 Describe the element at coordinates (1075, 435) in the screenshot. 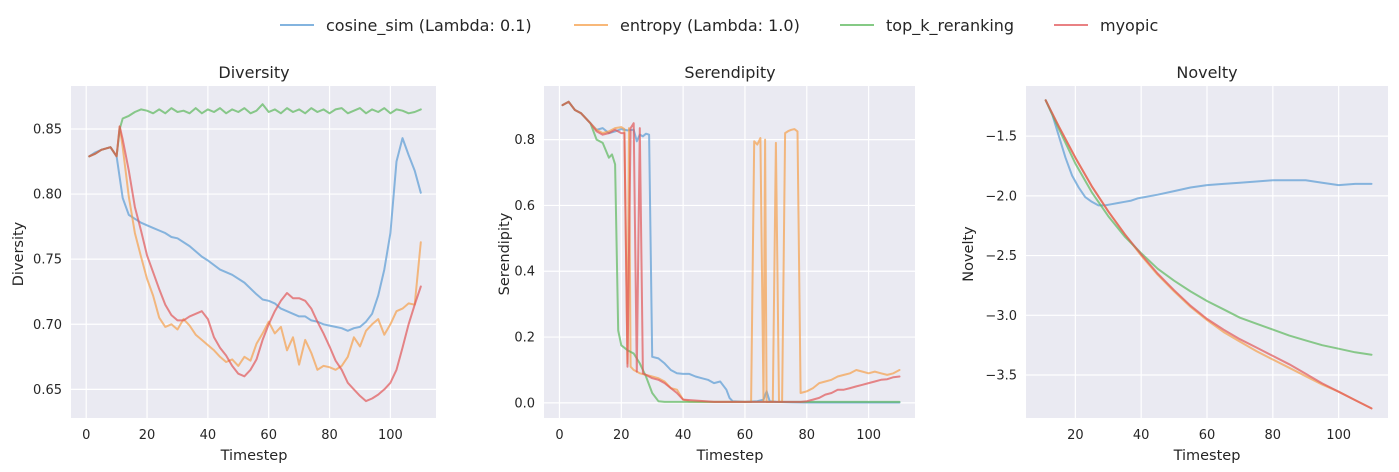

I see `novelty-x-tick-label: 20` at that location.